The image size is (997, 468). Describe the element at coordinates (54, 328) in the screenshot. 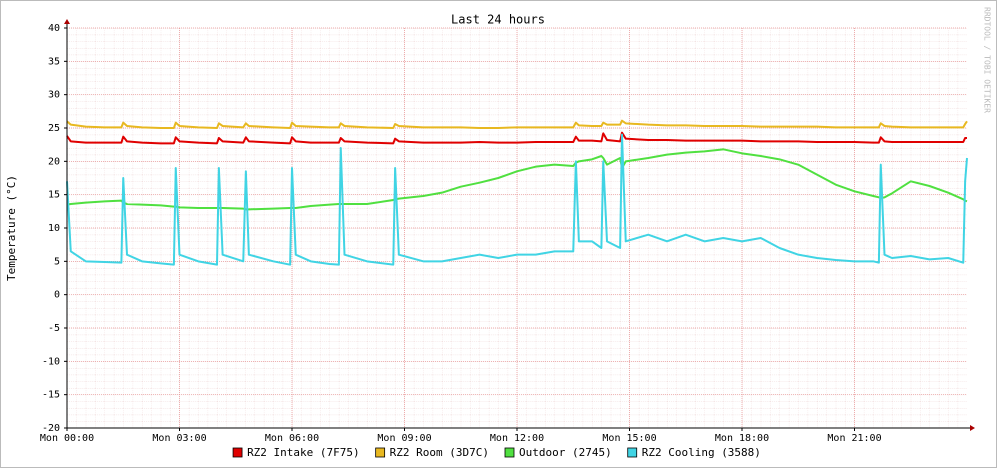

I see `y-tick-label: -5` at that location.